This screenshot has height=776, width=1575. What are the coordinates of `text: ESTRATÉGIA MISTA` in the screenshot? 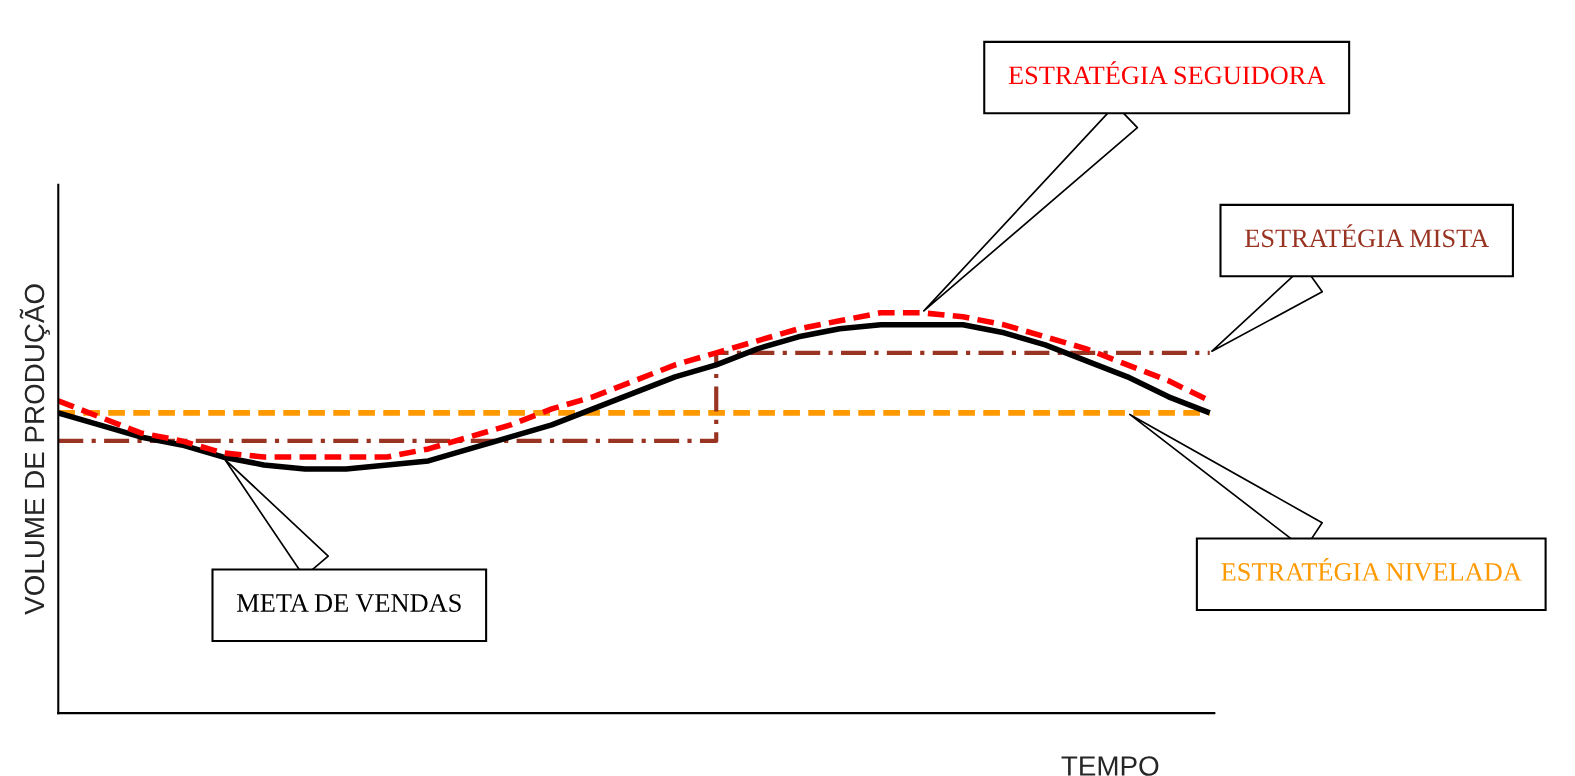 It's located at (1367, 236).